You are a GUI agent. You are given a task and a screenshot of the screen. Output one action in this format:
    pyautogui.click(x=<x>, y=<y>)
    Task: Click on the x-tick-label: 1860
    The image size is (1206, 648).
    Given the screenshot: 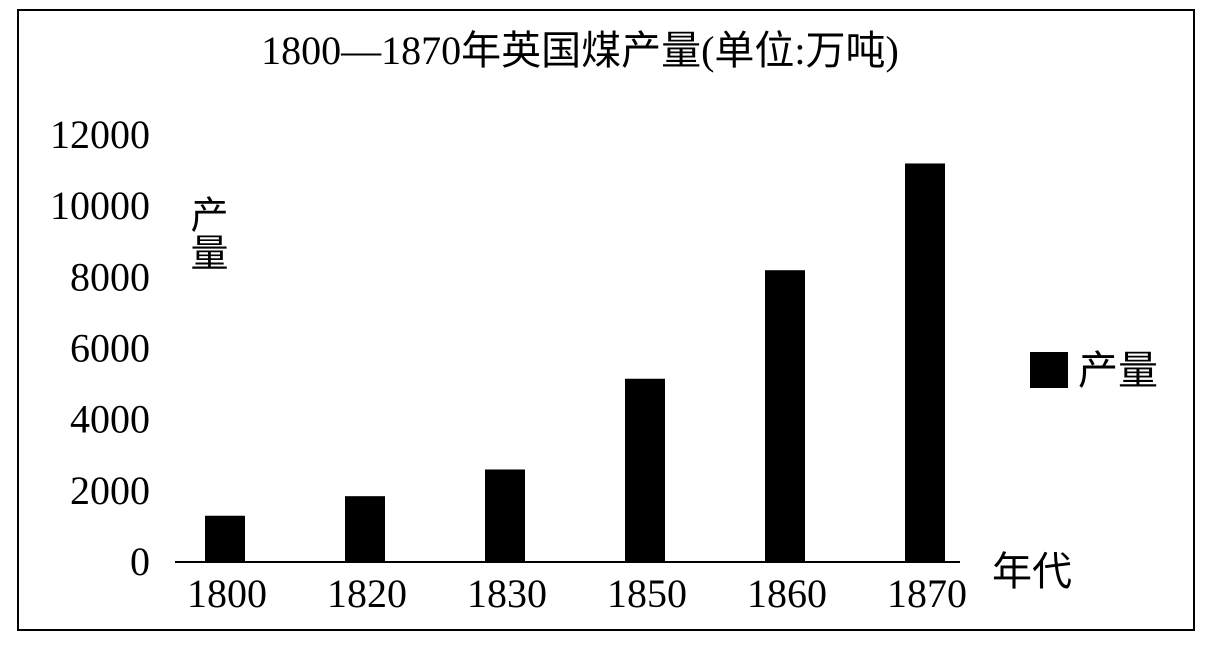 What is the action you would take?
    pyautogui.click(x=787, y=593)
    